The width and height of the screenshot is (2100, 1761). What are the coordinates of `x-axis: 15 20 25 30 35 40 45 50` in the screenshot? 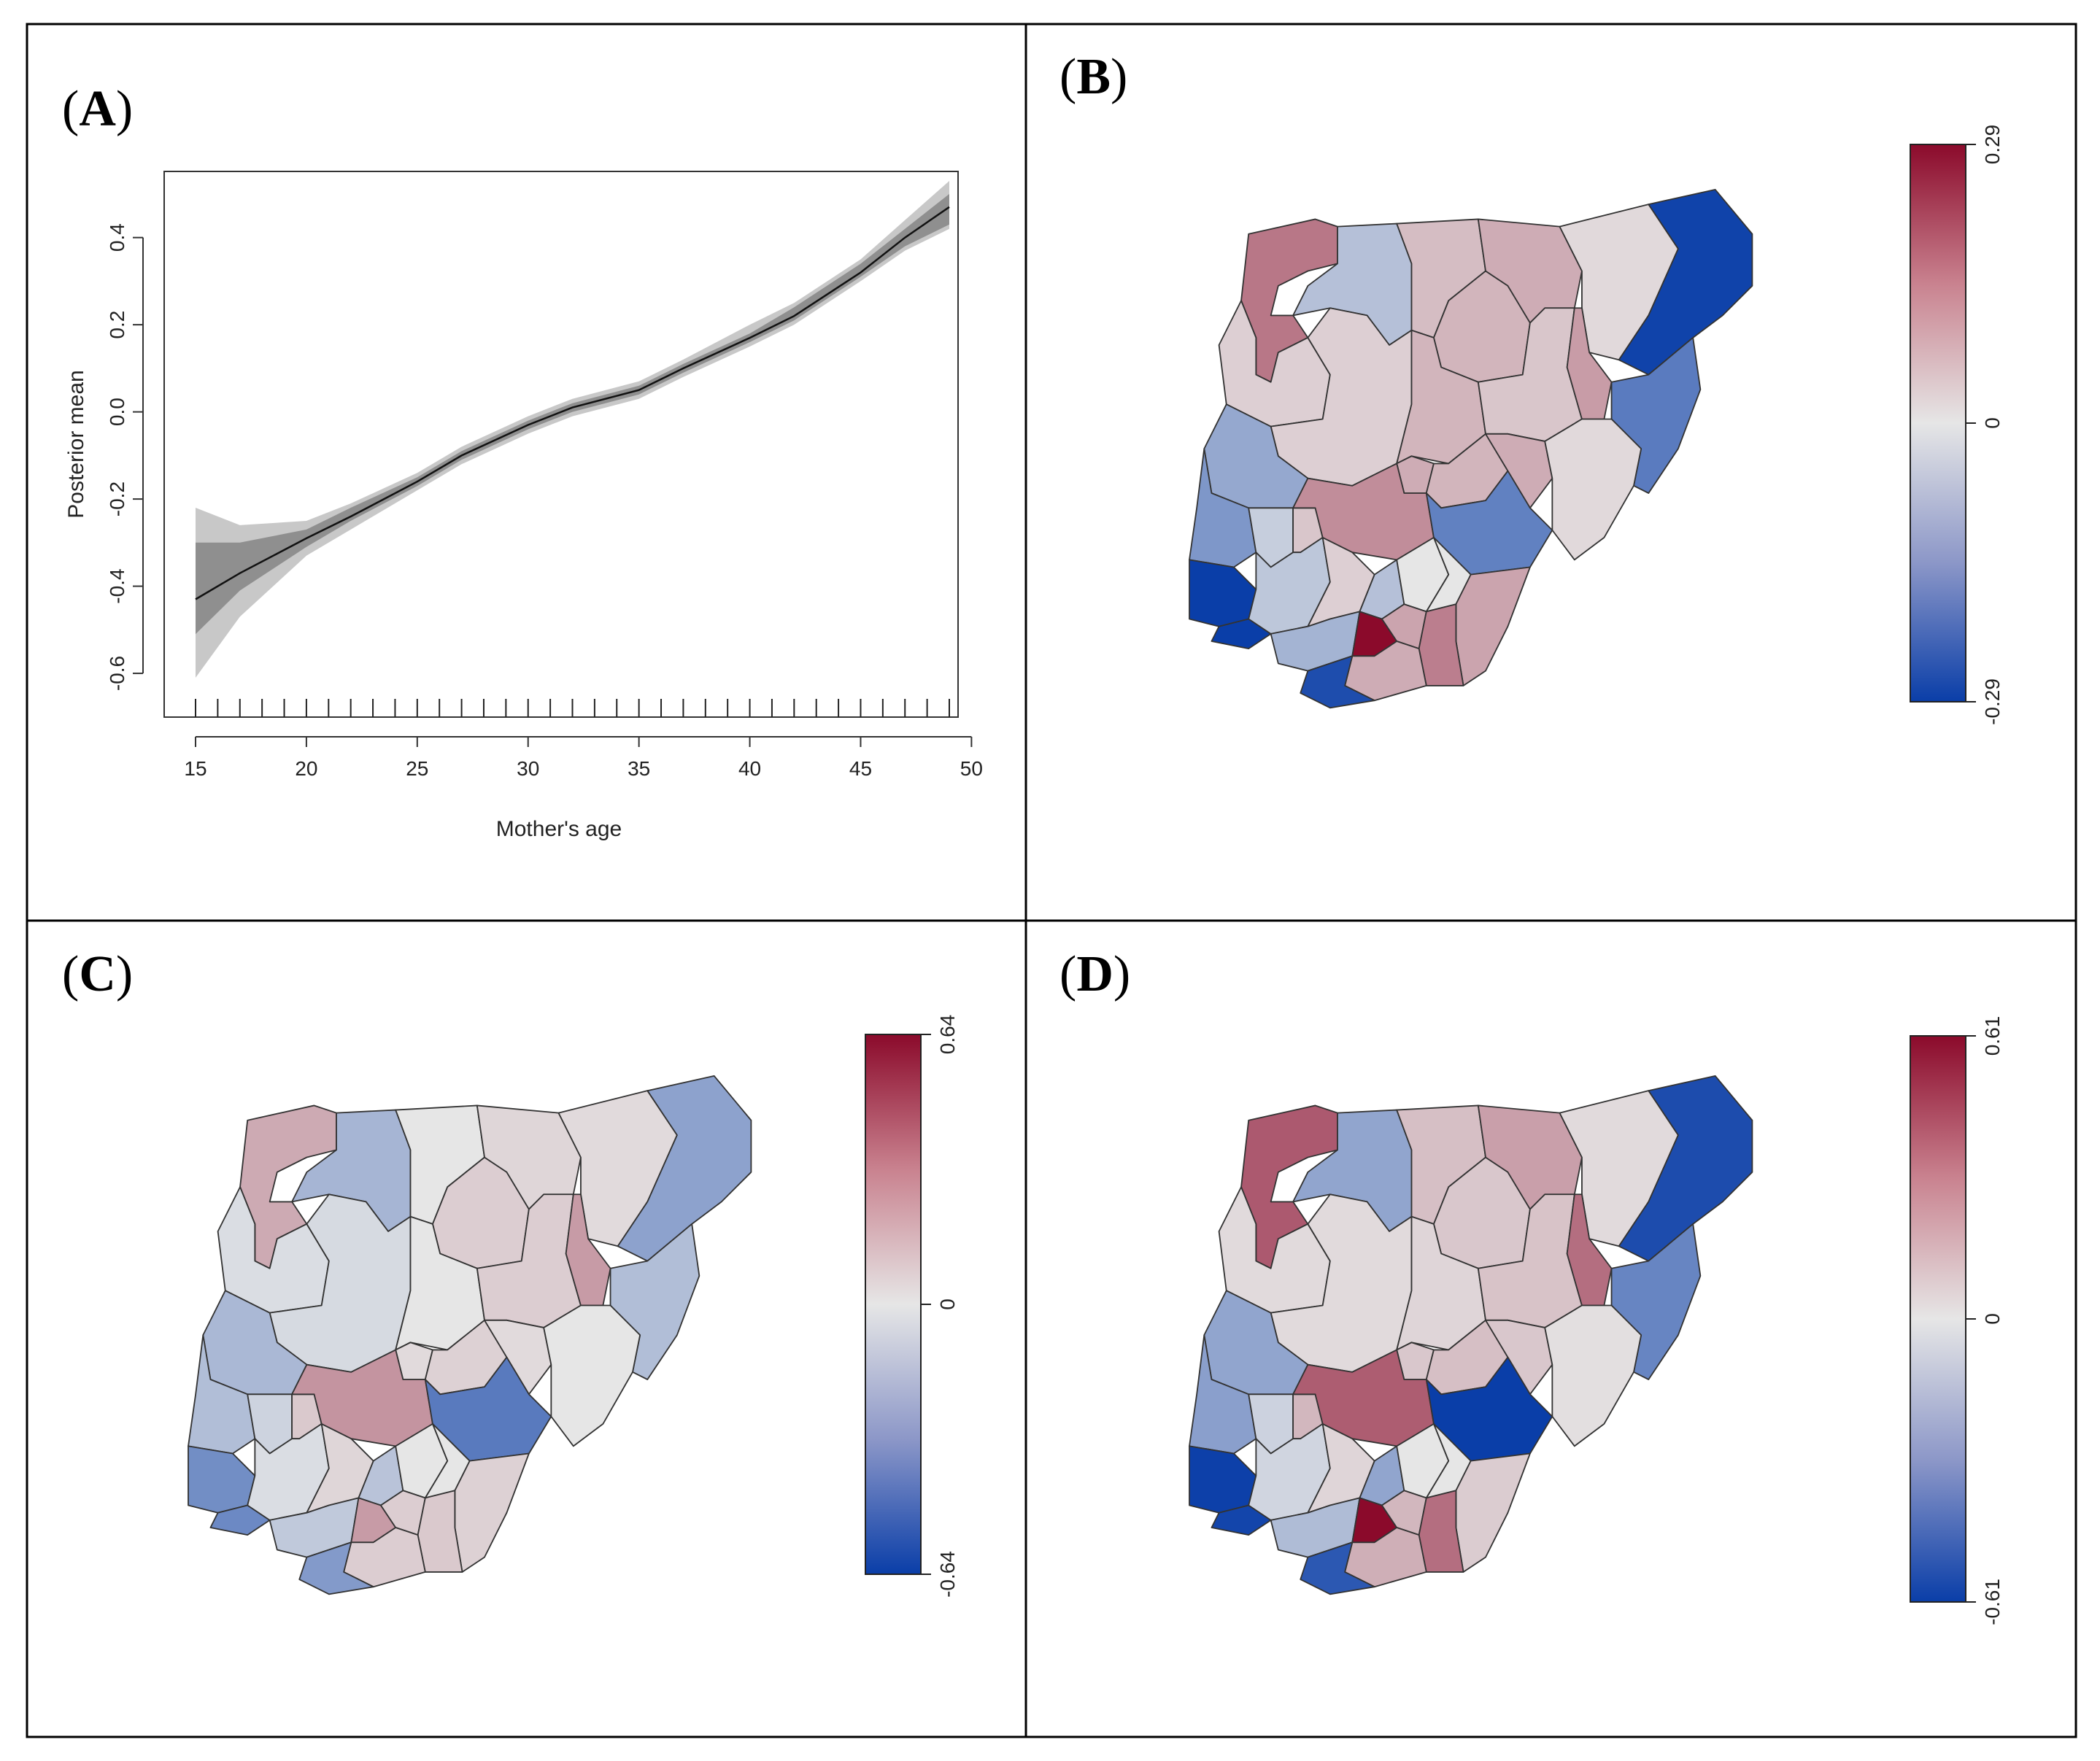 It's located at (583, 758).